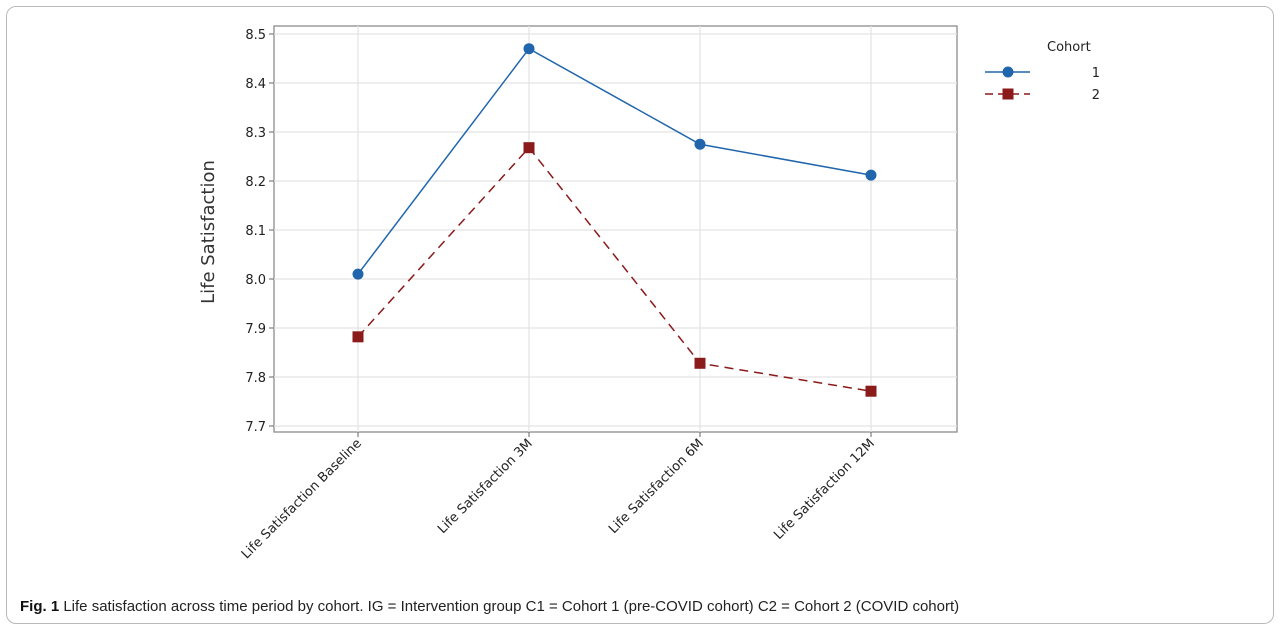  Describe the element at coordinates (302, 499) in the screenshot. I see `x-tick-label: Life Satisfaction Baseline` at that location.